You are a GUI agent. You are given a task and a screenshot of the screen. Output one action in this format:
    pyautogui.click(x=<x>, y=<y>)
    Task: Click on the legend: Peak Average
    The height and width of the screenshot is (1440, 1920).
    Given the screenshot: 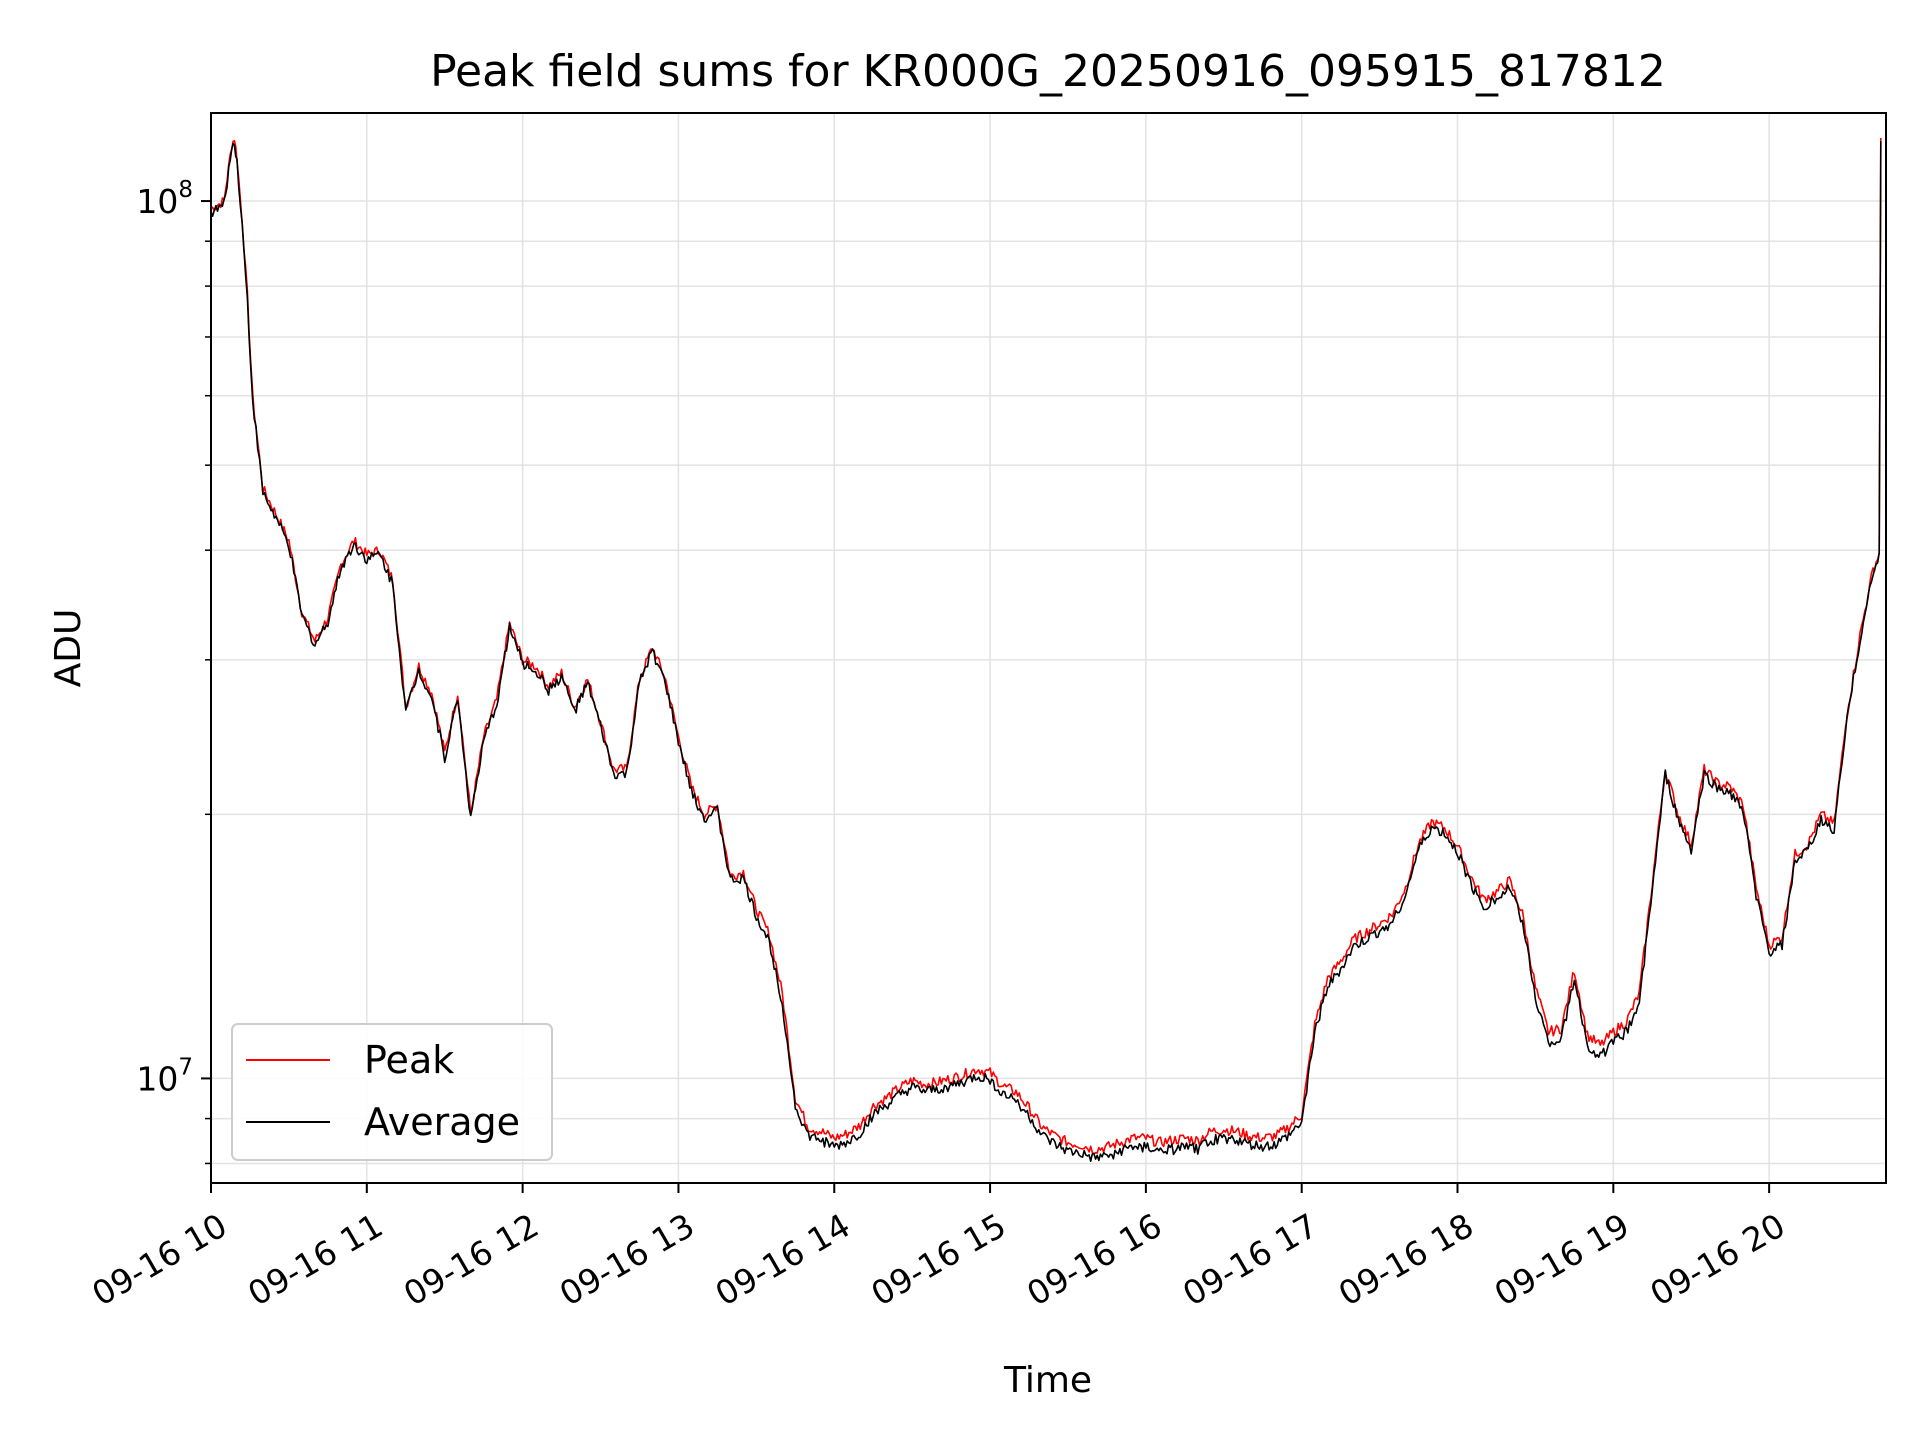 What is the action you would take?
    pyautogui.click(x=392, y=1092)
    